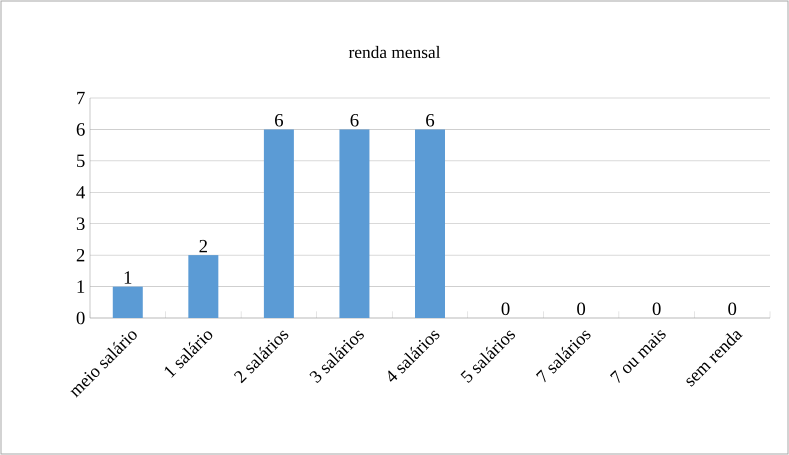  I want to click on data-label: 1, so click(128, 277).